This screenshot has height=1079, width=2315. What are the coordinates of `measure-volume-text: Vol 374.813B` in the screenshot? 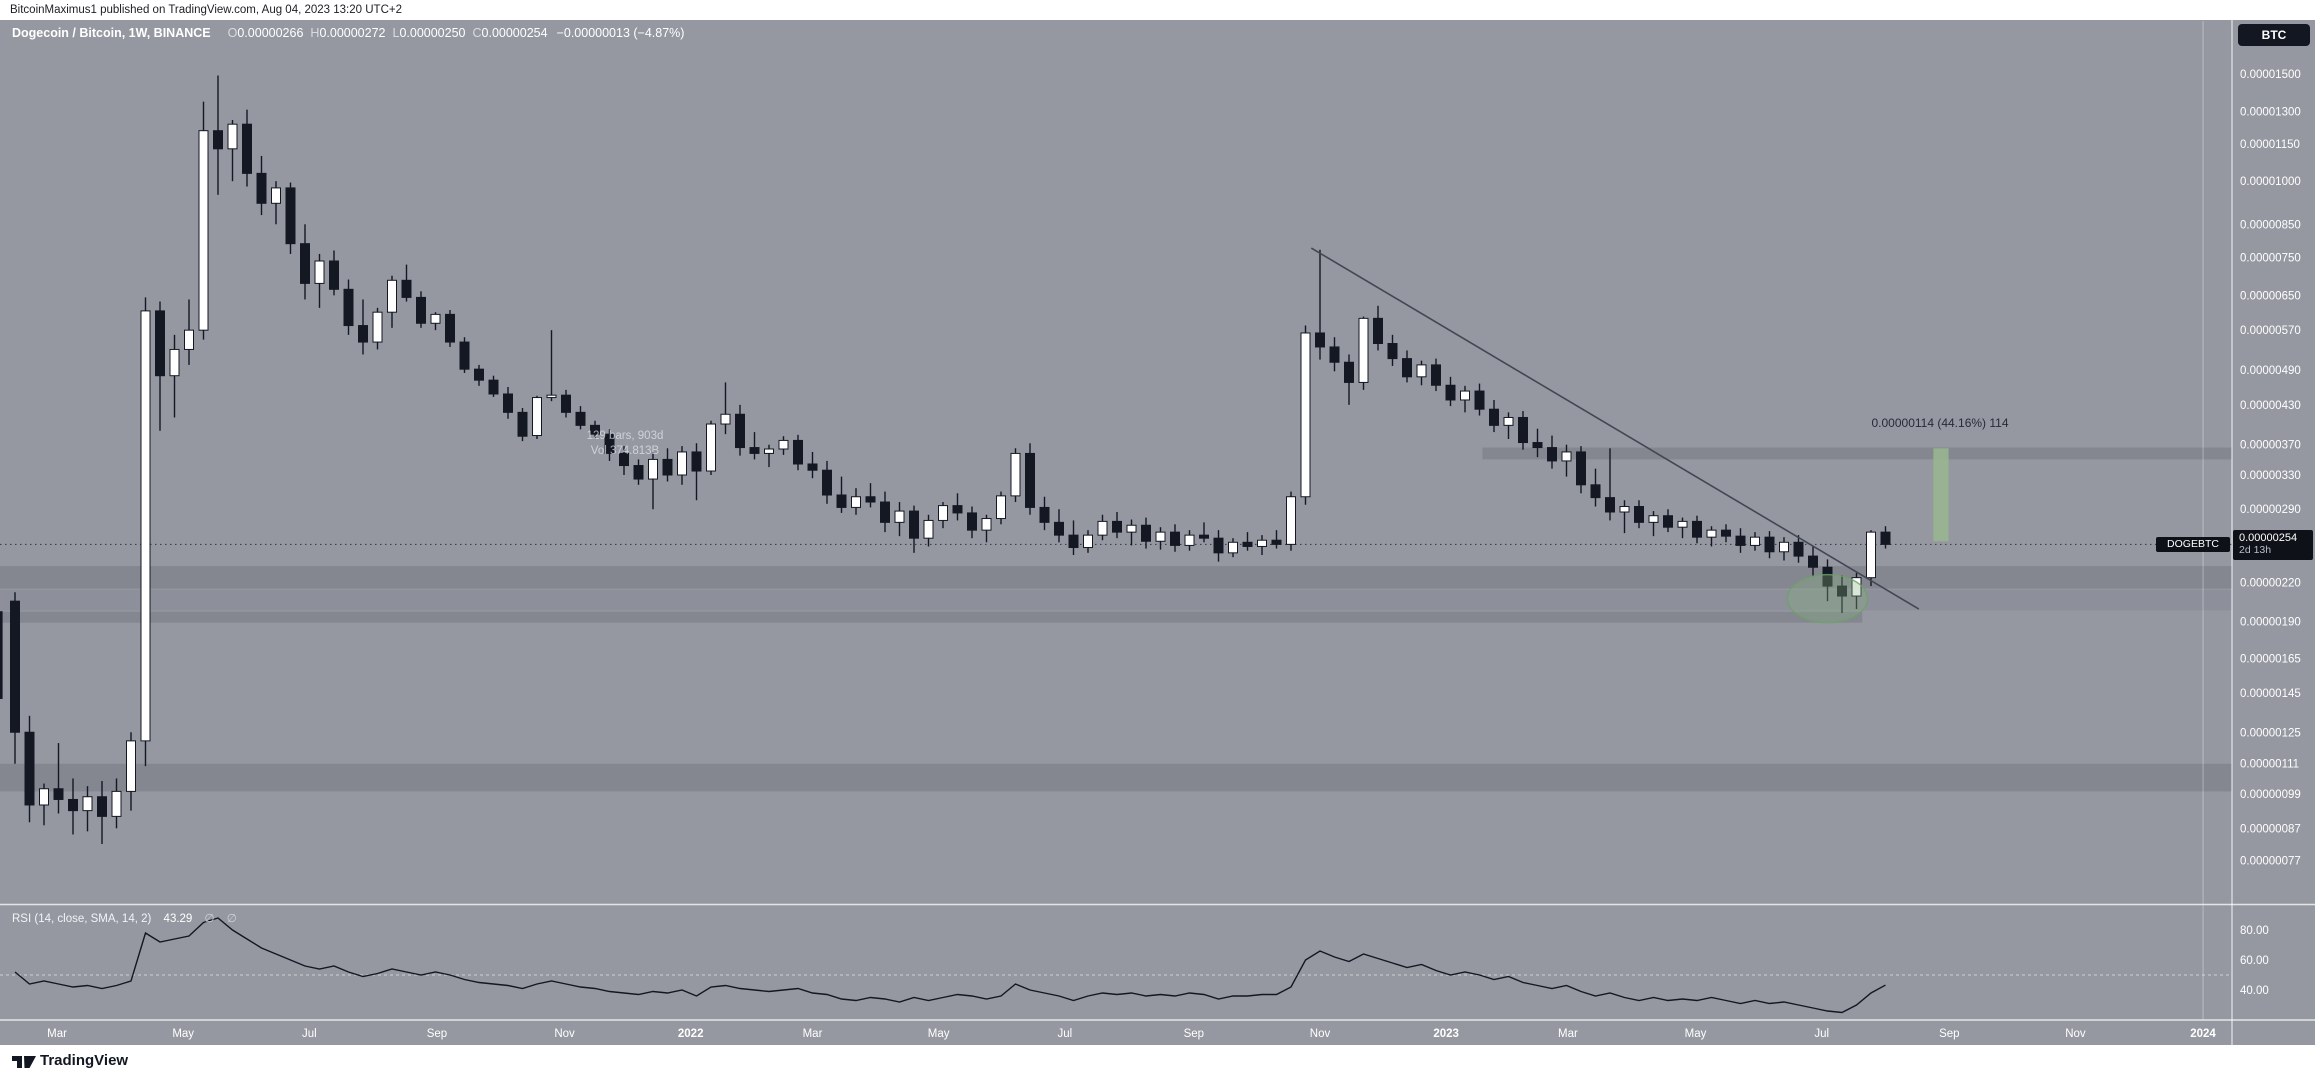 It's located at (625, 450).